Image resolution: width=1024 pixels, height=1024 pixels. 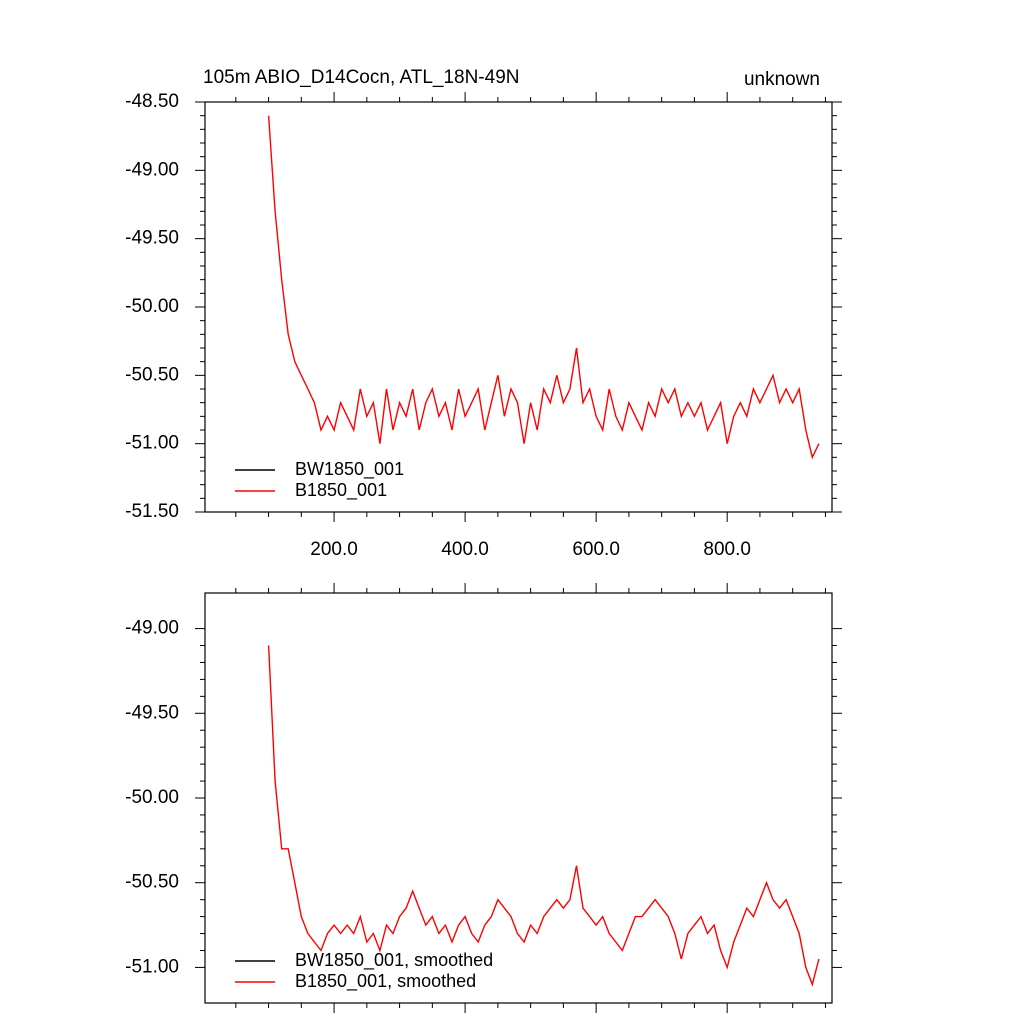 I want to click on x-tick-label: 600.0, so click(x=596, y=549).